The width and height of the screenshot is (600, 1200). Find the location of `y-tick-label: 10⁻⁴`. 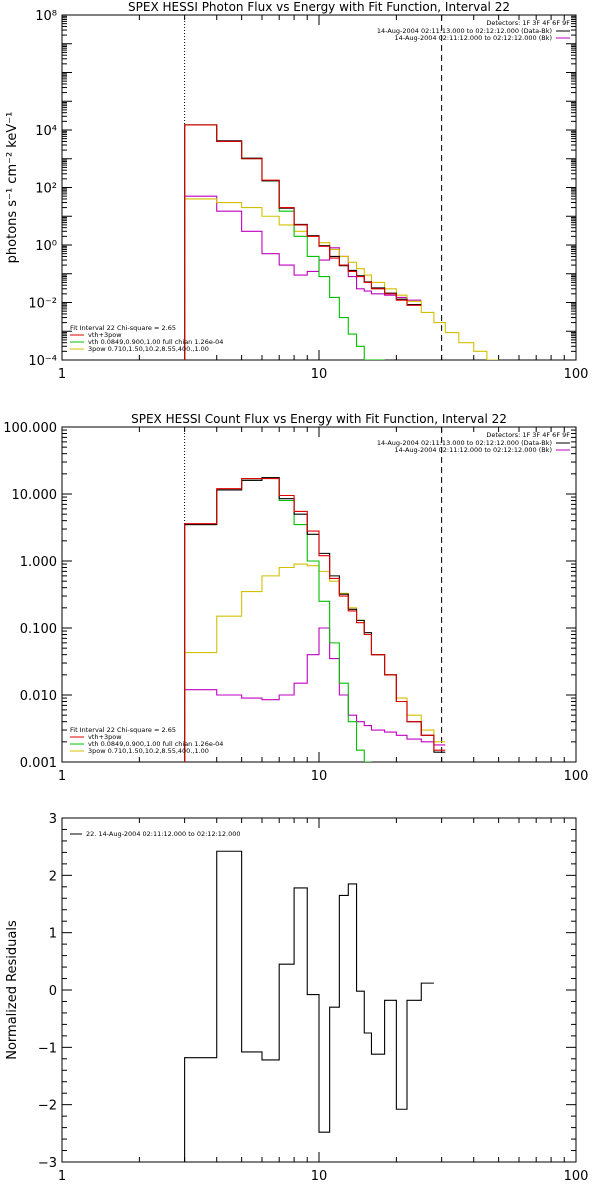

y-tick-label: 10⁻⁴ is located at coordinates (42, 361).